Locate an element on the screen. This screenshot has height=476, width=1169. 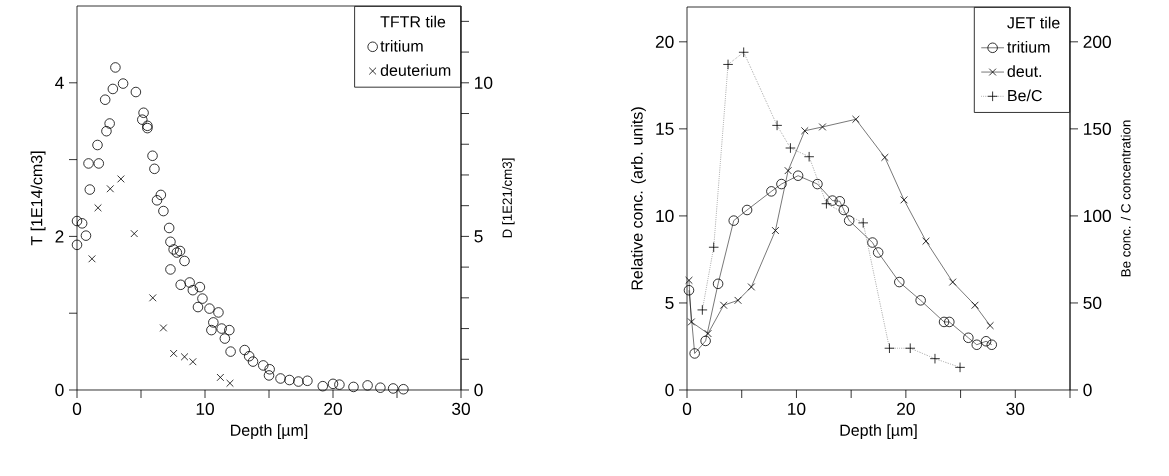
y-tick-label: 20 is located at coordinates (664, 41).